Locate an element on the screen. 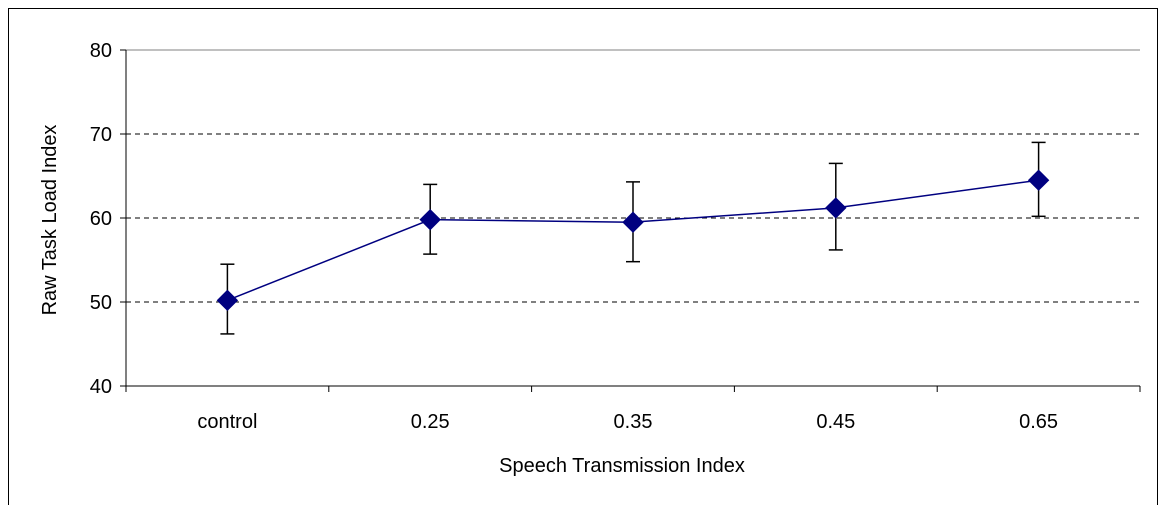 The image size is (1159, 506). x-tick-label: 0.65 is located at coordinates (1038, 422).